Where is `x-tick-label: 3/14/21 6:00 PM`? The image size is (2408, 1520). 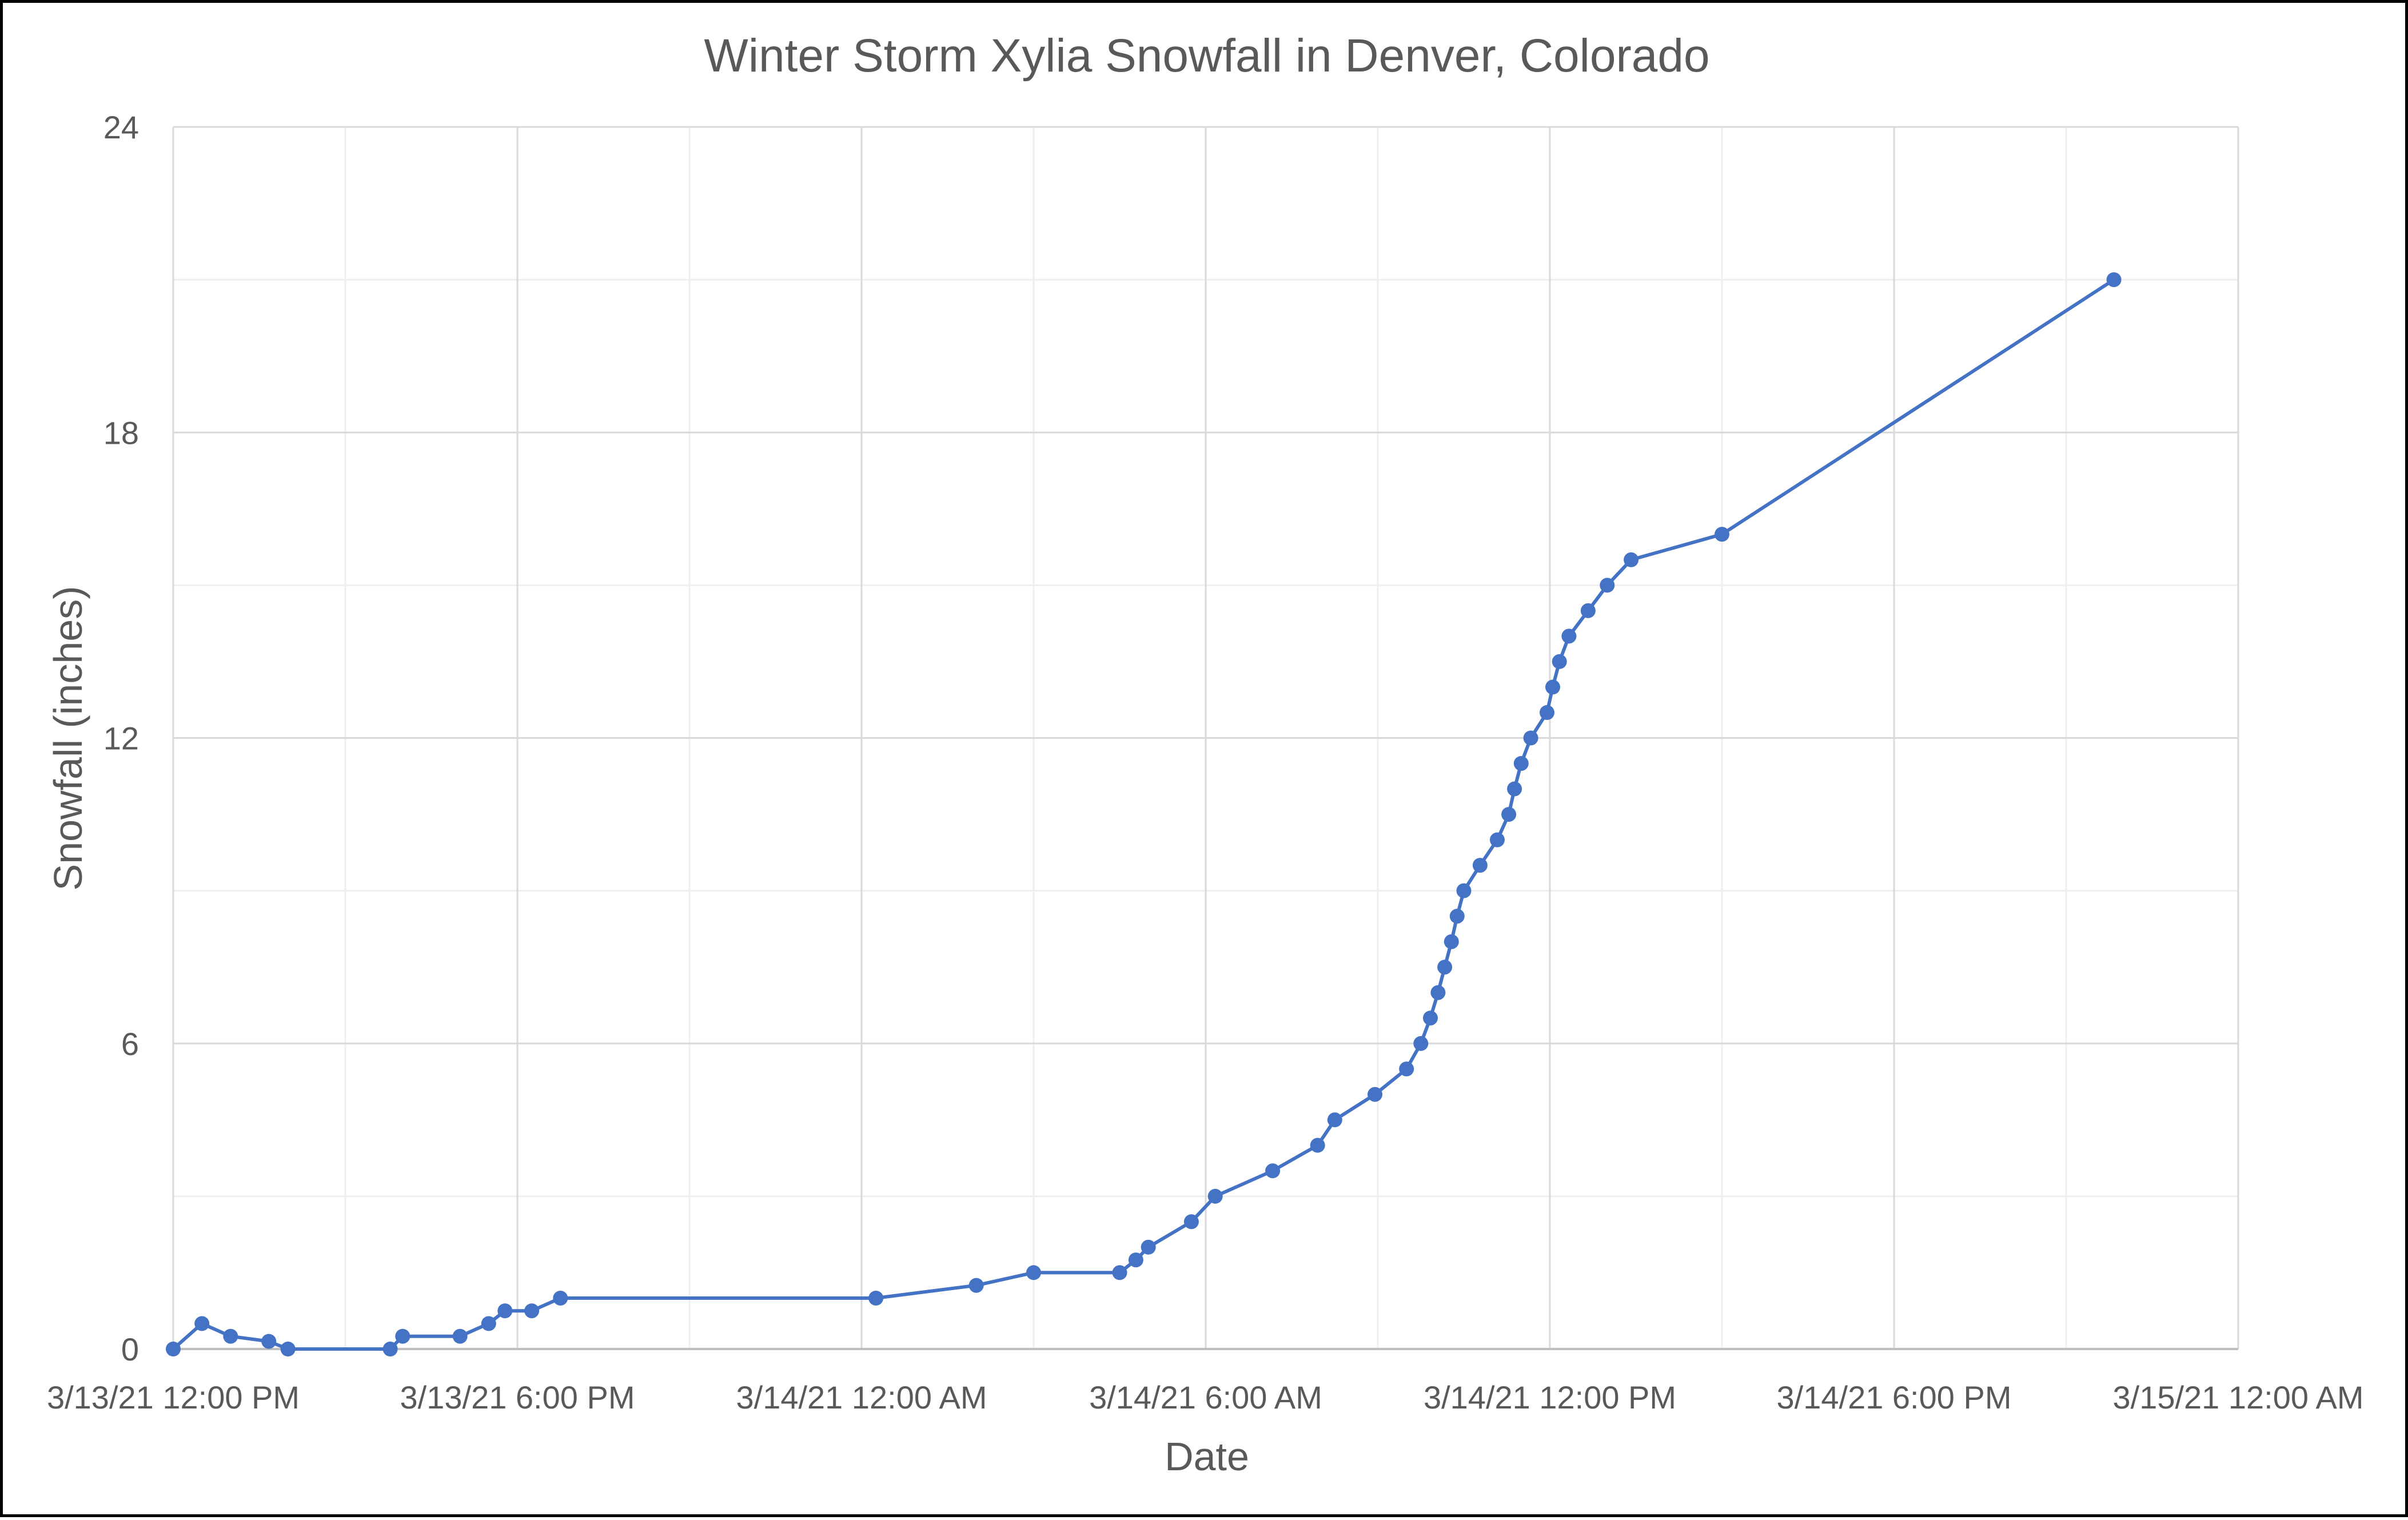
x-tick-label: 3/14/21 6:00 PM is located at coordinates (1894, 1397).